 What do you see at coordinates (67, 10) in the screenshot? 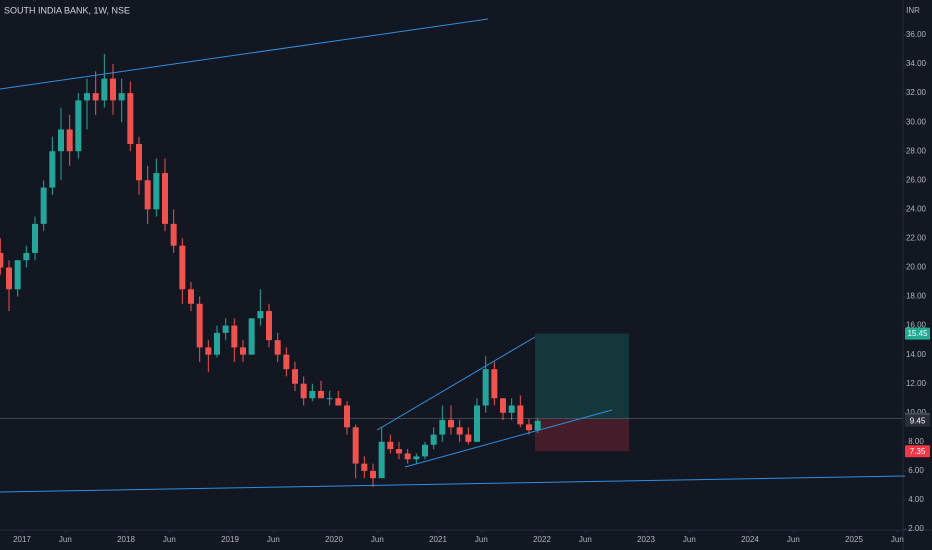
I see `chart-title: SOUTH INDIA BANK, 1W, NSE` at bounding box center [67, 10].